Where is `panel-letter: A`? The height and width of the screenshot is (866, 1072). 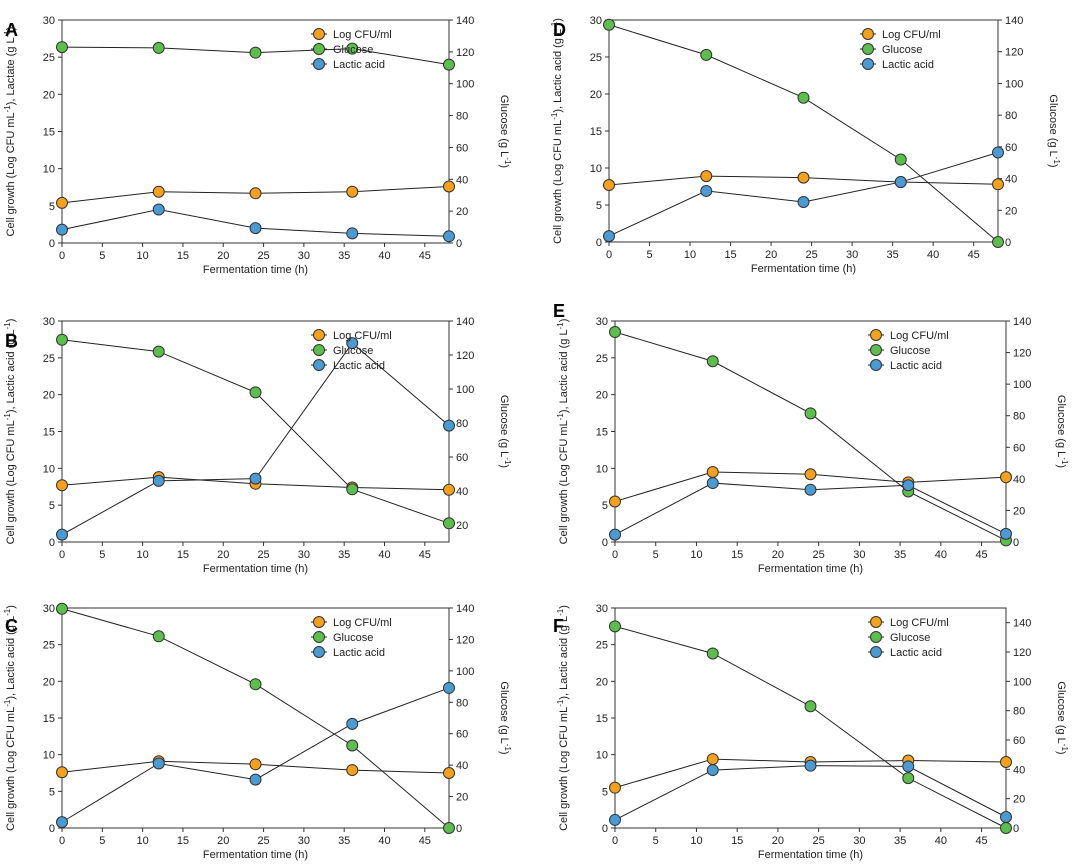
panel-letter: A is located at coordinates (11, 30).